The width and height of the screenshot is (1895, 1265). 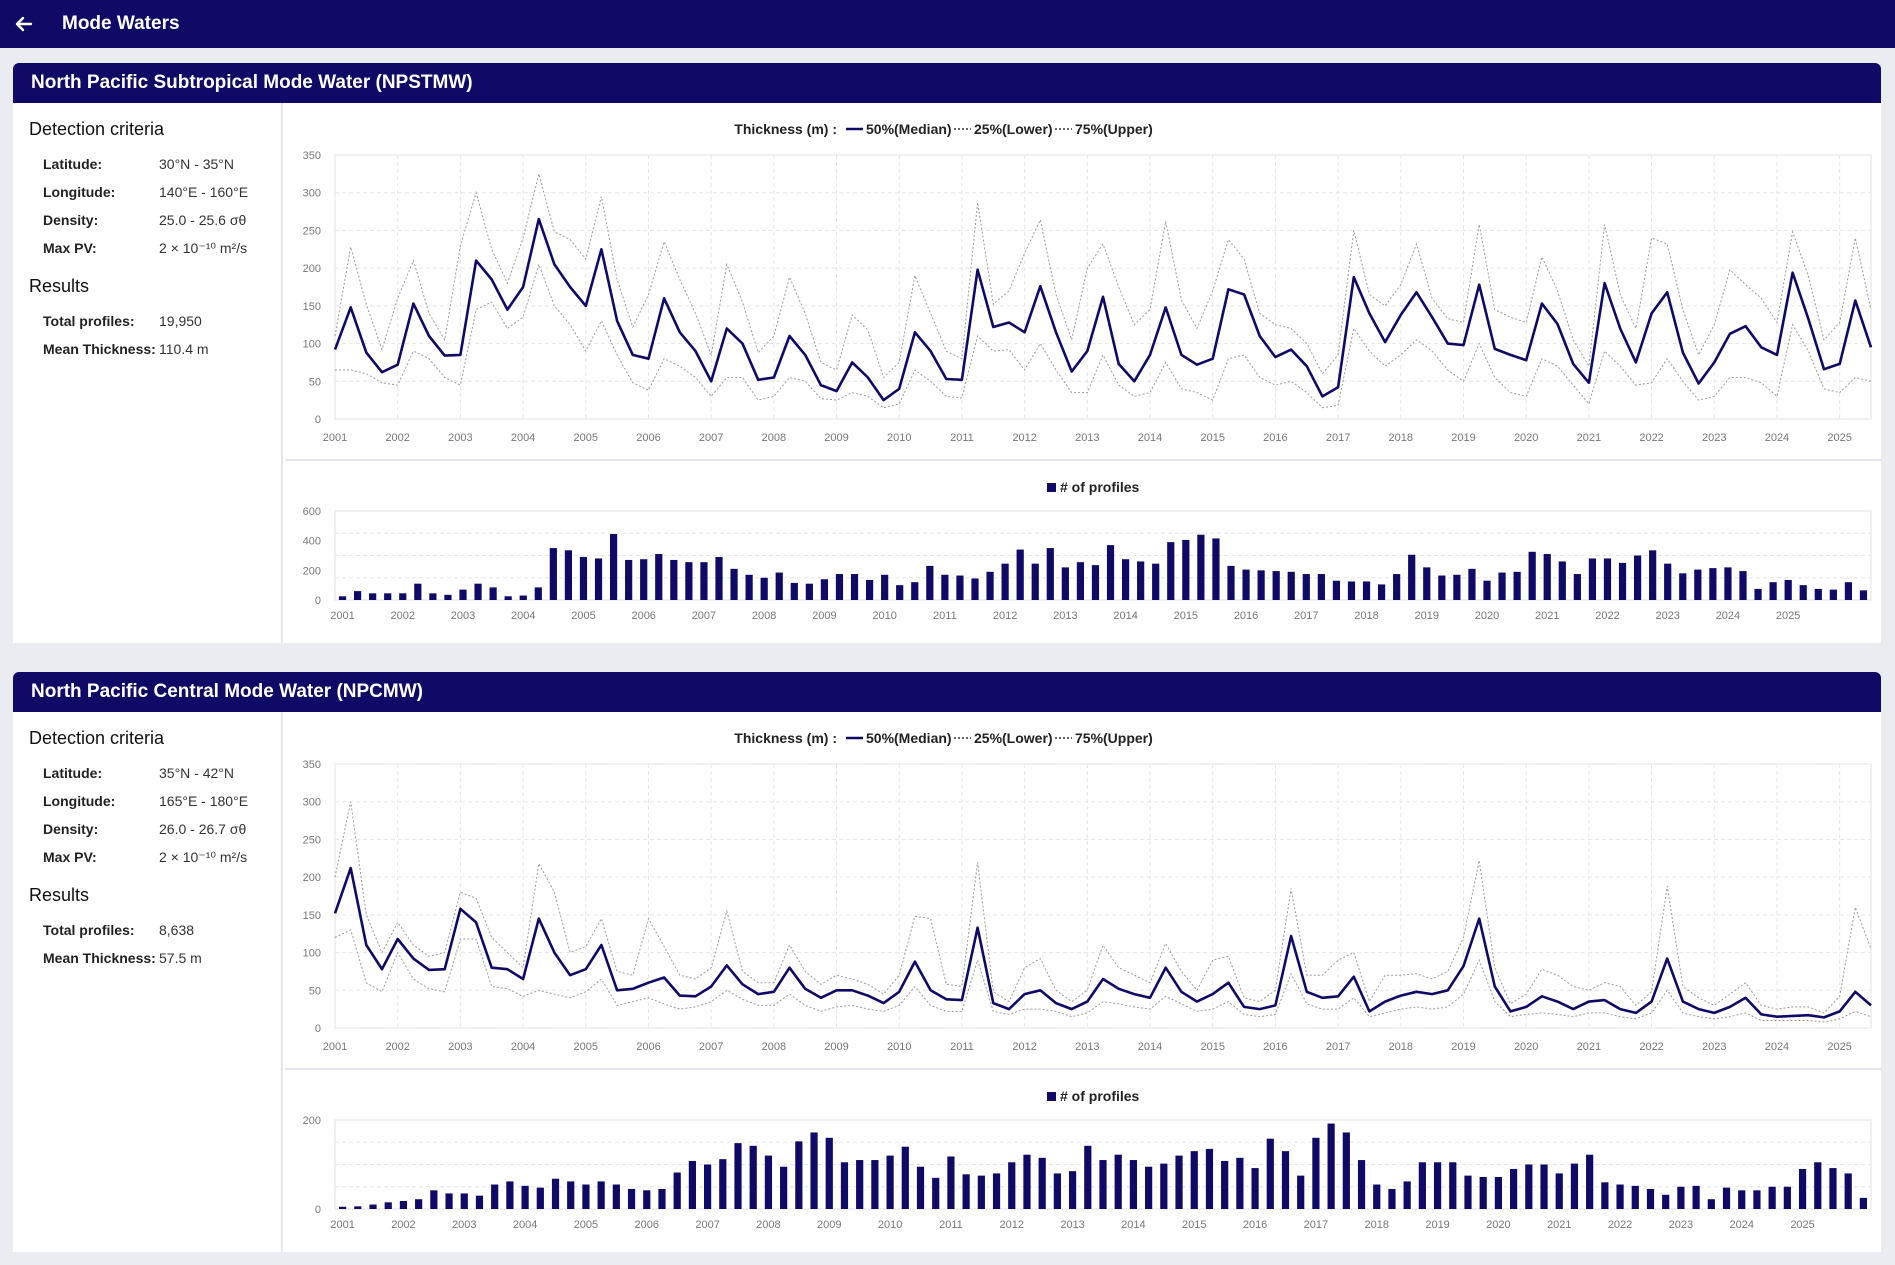 What do you see at coordinates (711, 438) in the screenshot?
I see `x-tick-label: 2007` at bounding box center [711, 438].